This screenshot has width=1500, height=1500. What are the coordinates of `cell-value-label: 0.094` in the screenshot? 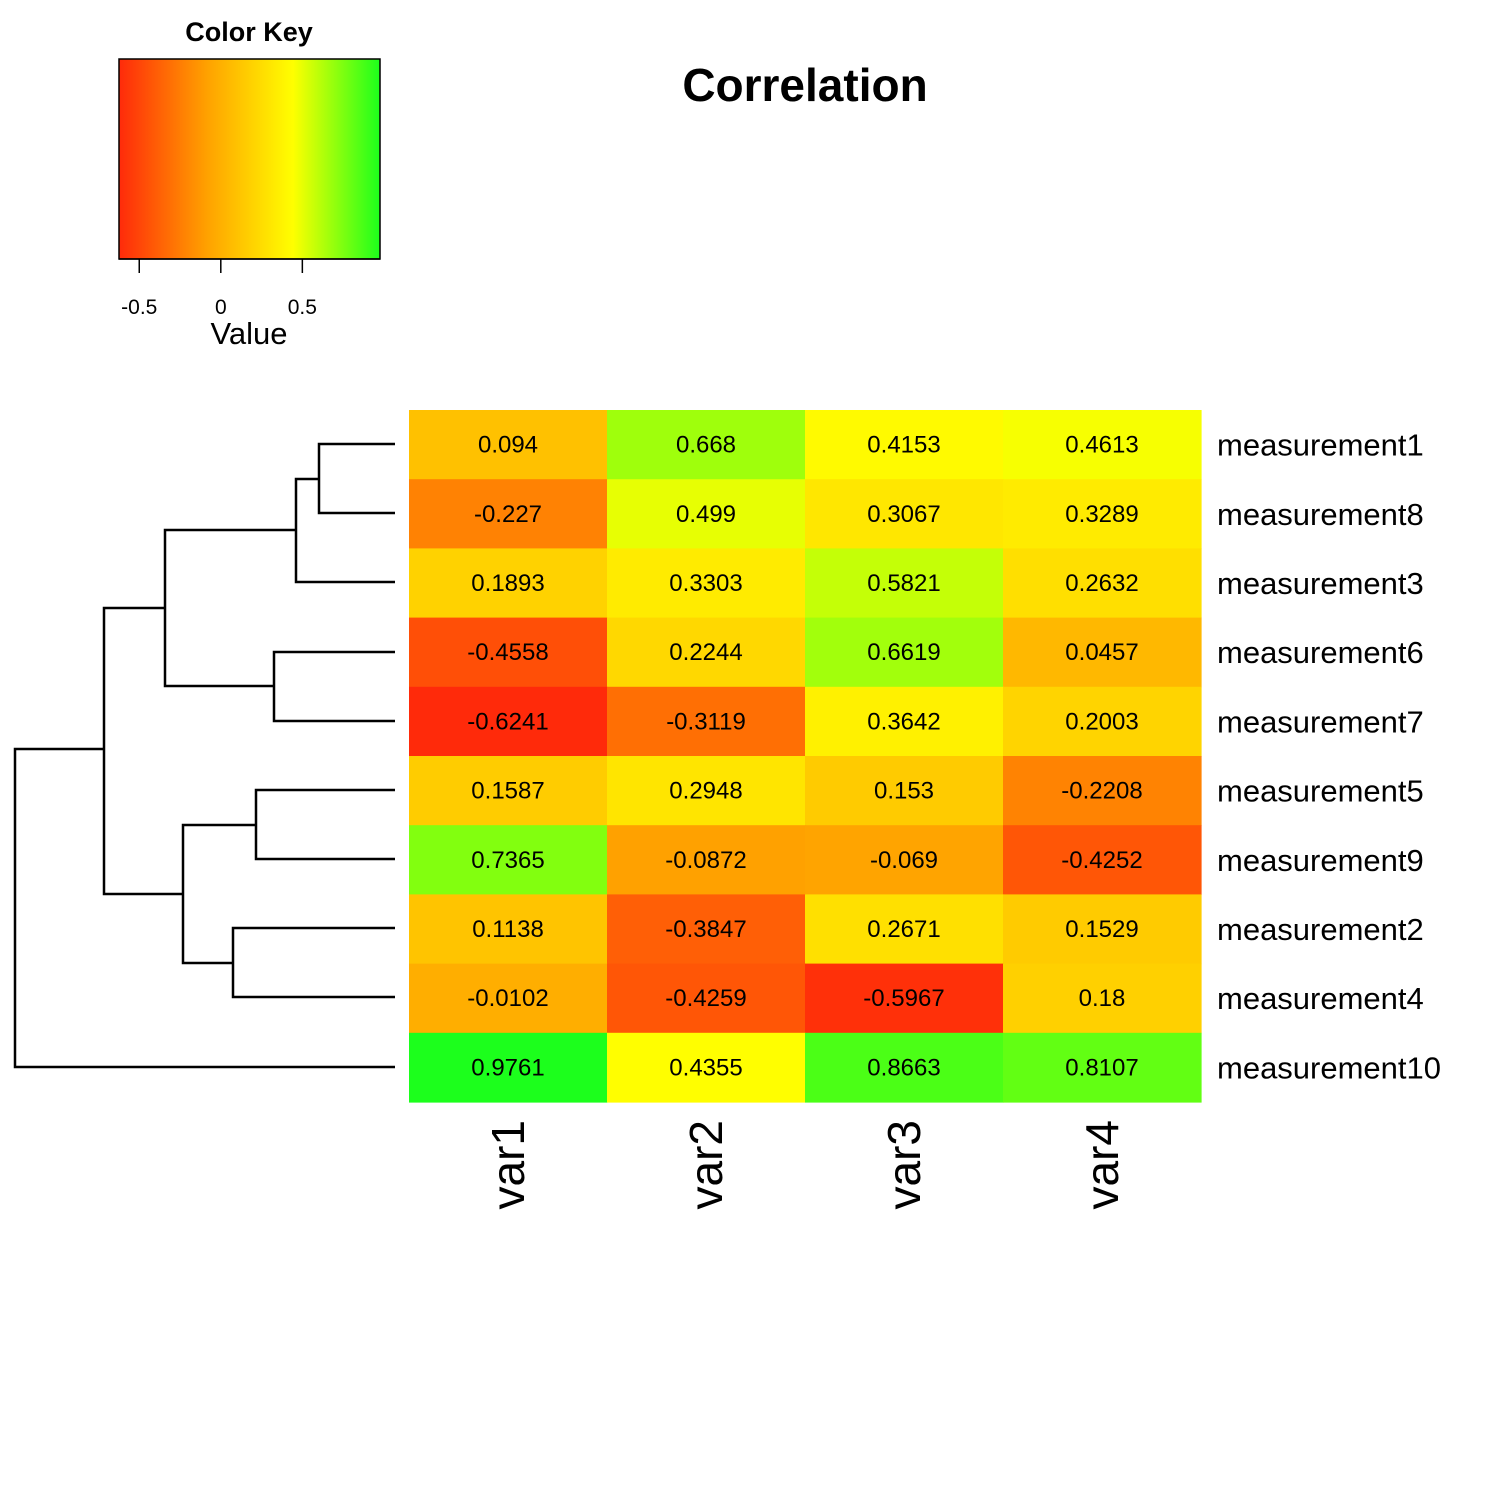 It's located at (508, 445).